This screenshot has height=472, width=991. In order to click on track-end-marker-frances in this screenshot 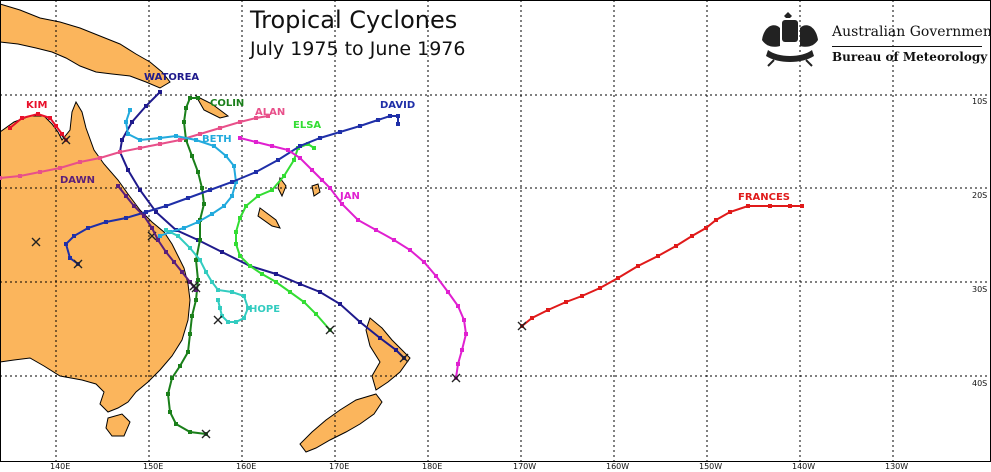, I will do `click(522, 326)`.